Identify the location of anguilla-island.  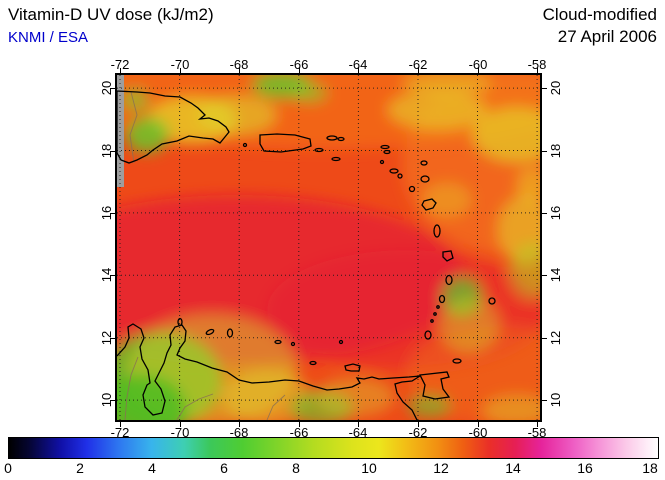
(385, 147).